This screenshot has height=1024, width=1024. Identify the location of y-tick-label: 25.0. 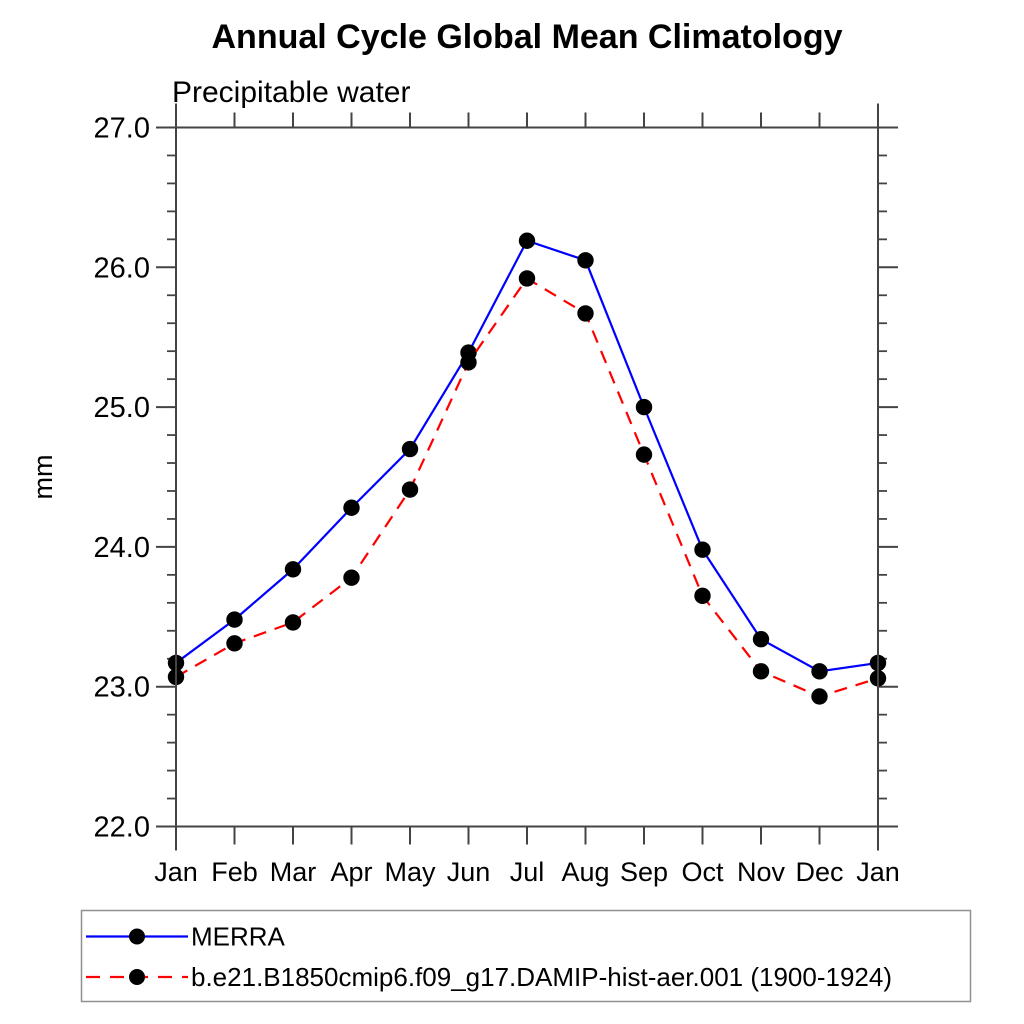
(122, 408).